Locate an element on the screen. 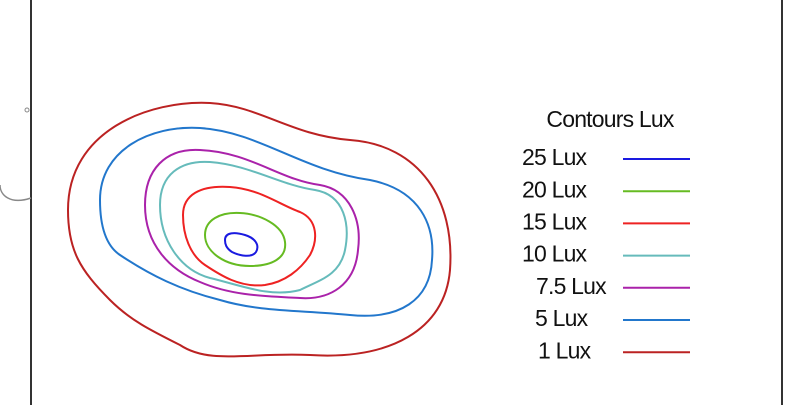 The image size is (796, 405). legend-label: 20 Lux is located at coordinates (555, 189).